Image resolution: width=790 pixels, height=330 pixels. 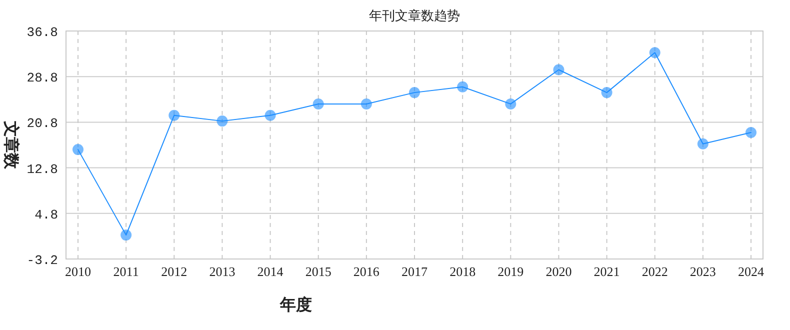 I want to click on x-tick-label: 2016, so click(x=366, y=271).